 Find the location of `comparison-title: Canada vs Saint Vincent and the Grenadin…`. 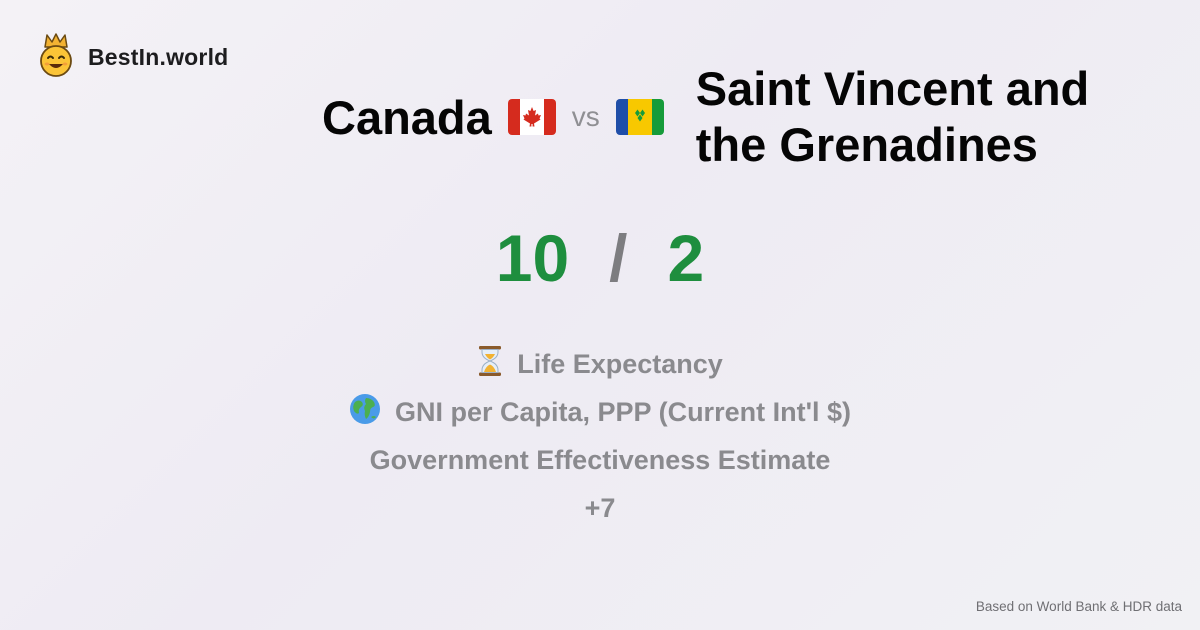

comparison-title: Canada vs Saint Vincent and the Grenadin… is located at coordinates (742, 117).